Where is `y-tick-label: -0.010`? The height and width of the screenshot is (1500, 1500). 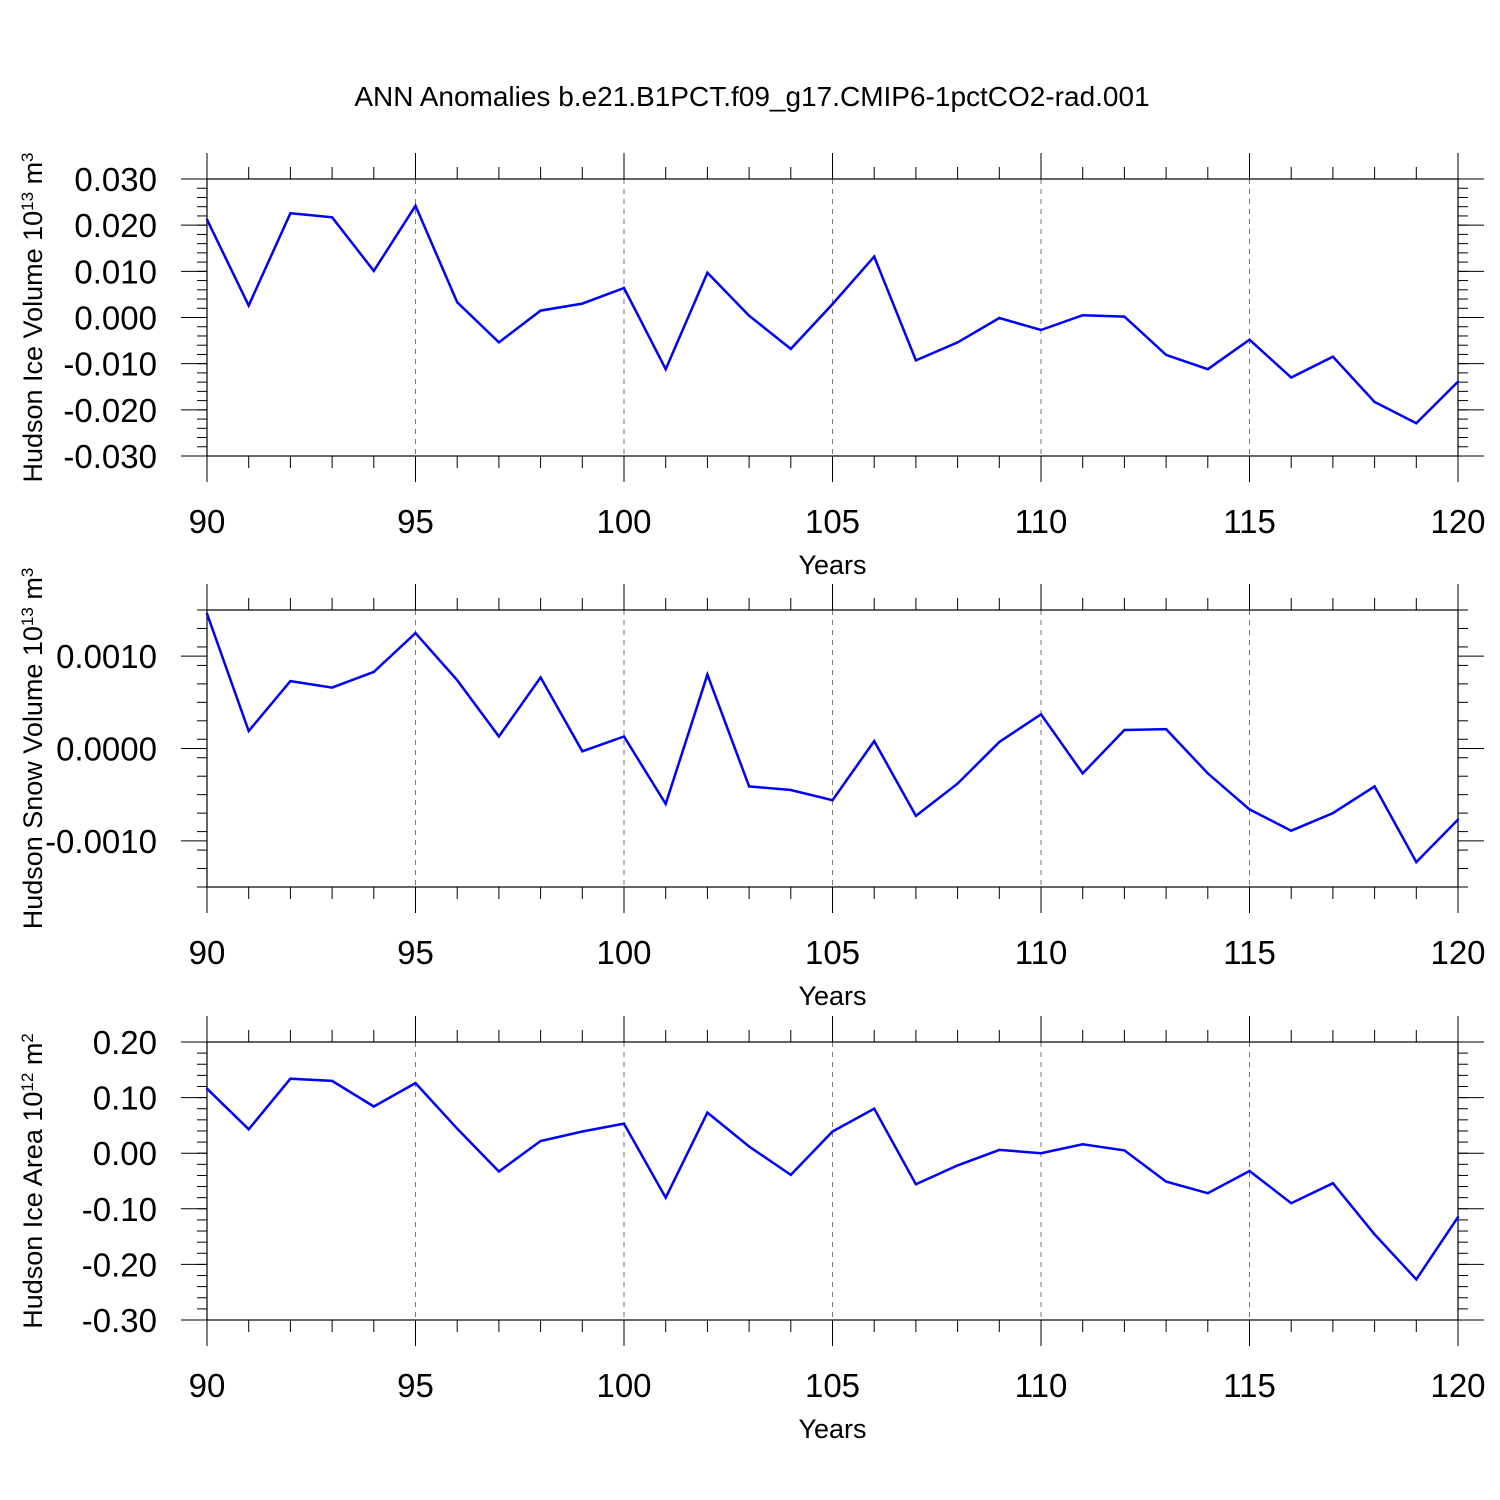
y-tick-label: -0.010 is located at coordinates (110, 364).